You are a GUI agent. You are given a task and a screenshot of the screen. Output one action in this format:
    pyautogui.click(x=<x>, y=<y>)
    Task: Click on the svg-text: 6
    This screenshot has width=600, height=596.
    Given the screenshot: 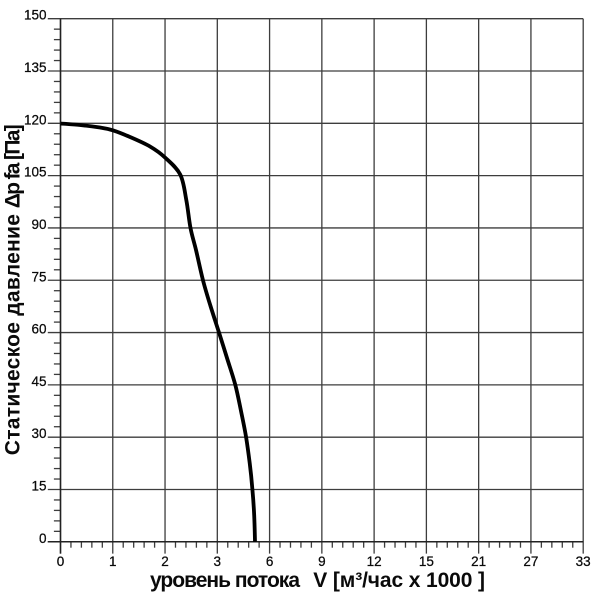 What is the action you would take?
    pyautogui.click(x=270, y=561)
    